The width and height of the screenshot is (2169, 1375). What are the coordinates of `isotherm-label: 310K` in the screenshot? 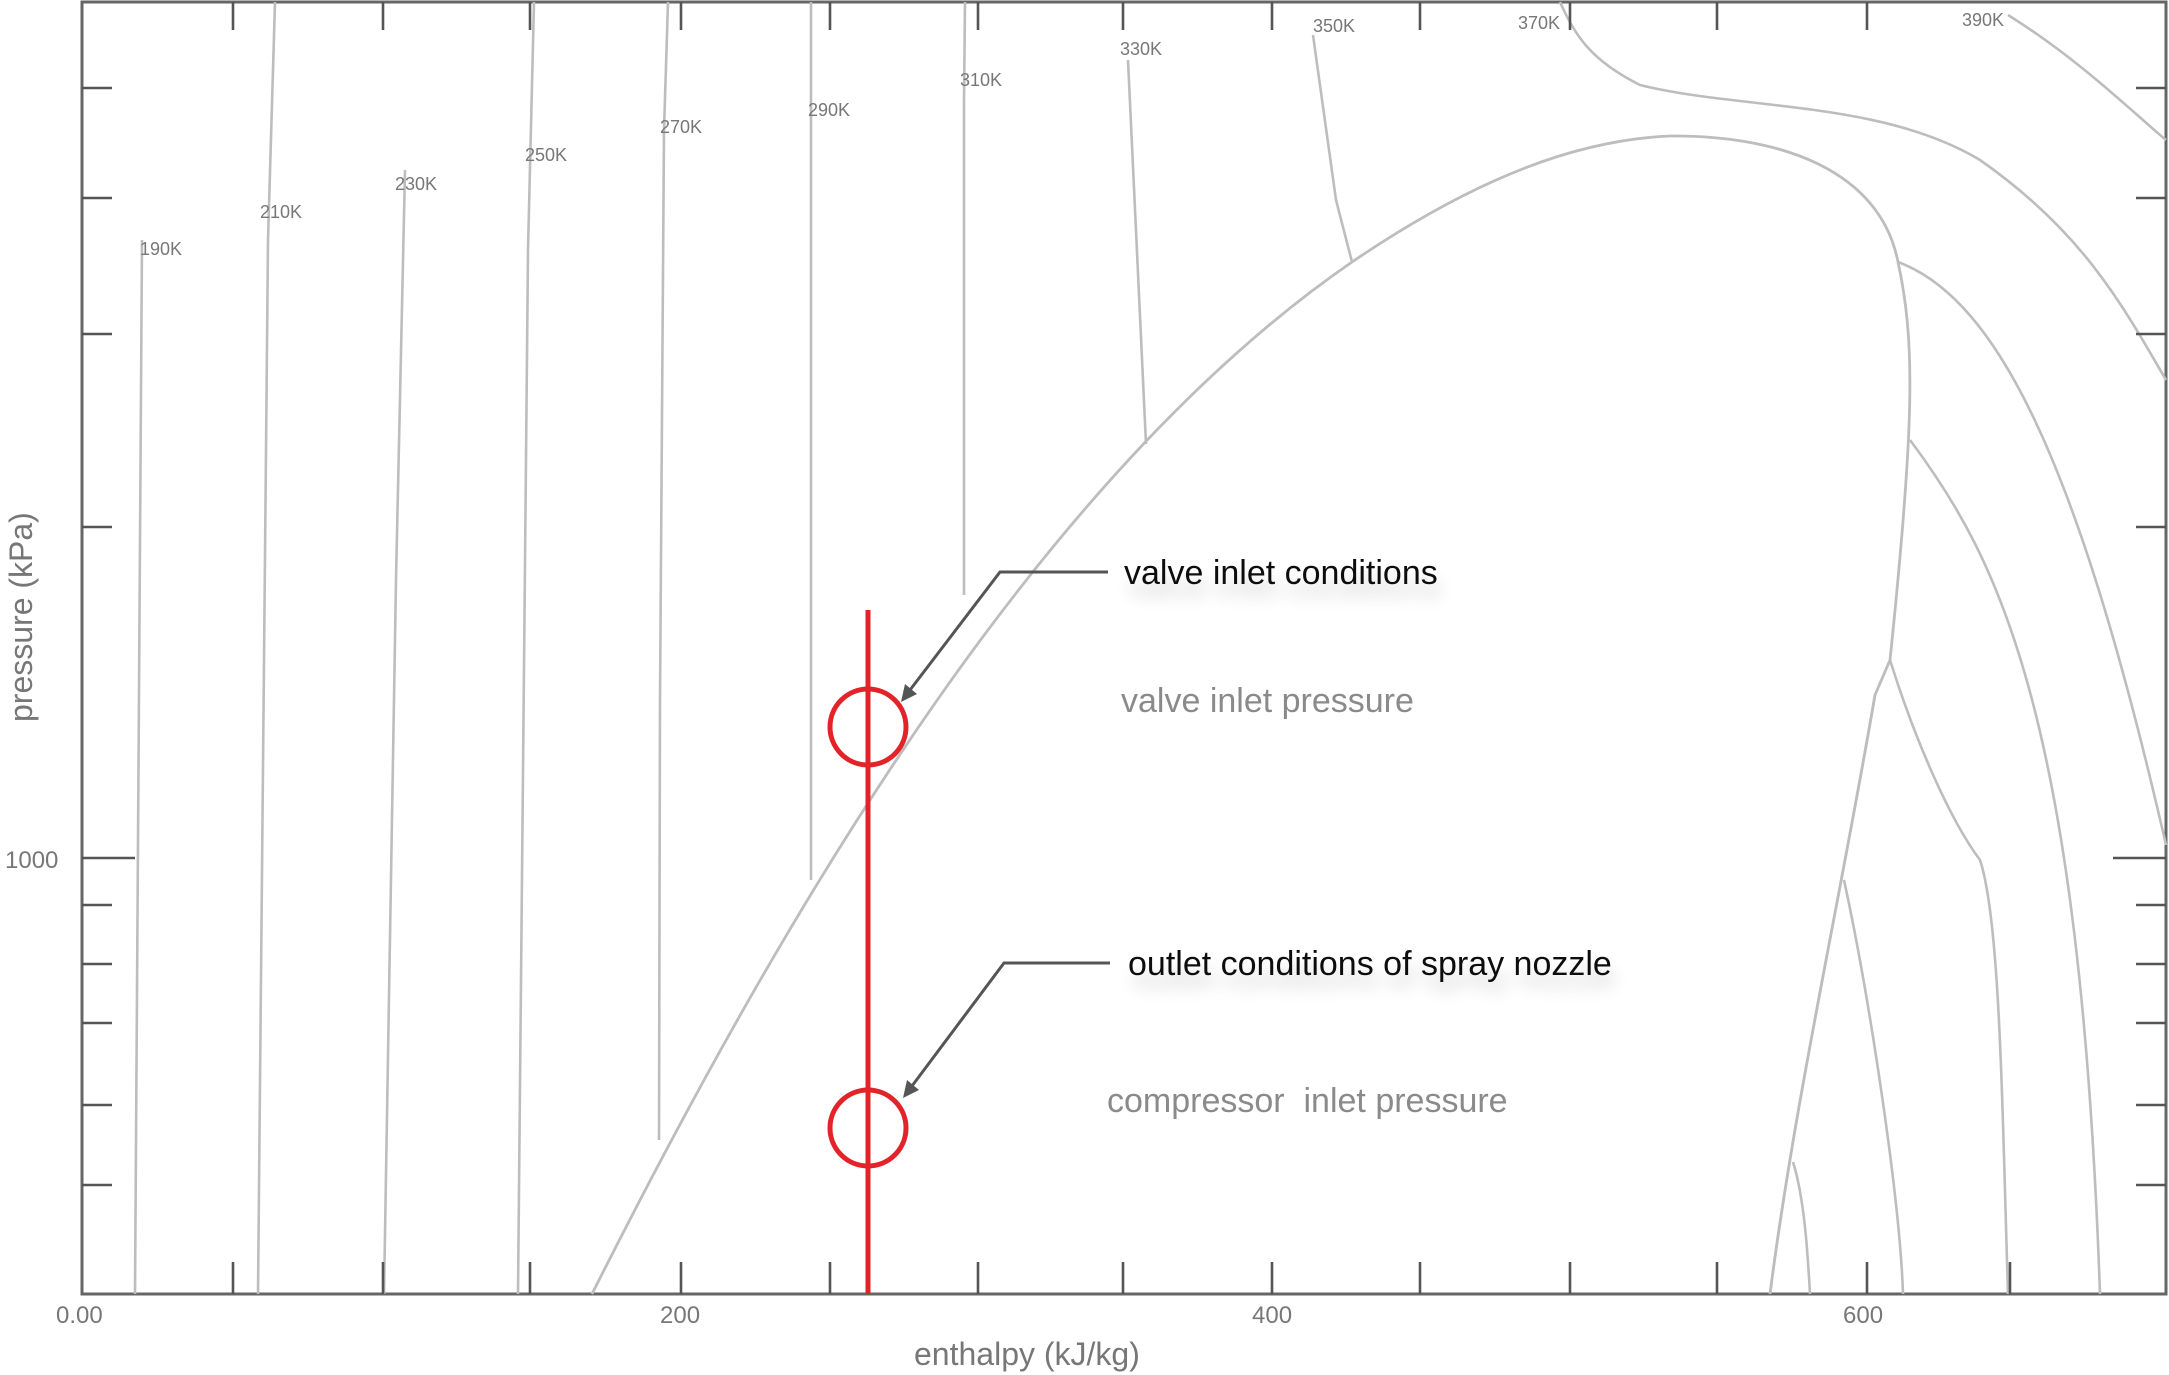 It's located at (981, 80).